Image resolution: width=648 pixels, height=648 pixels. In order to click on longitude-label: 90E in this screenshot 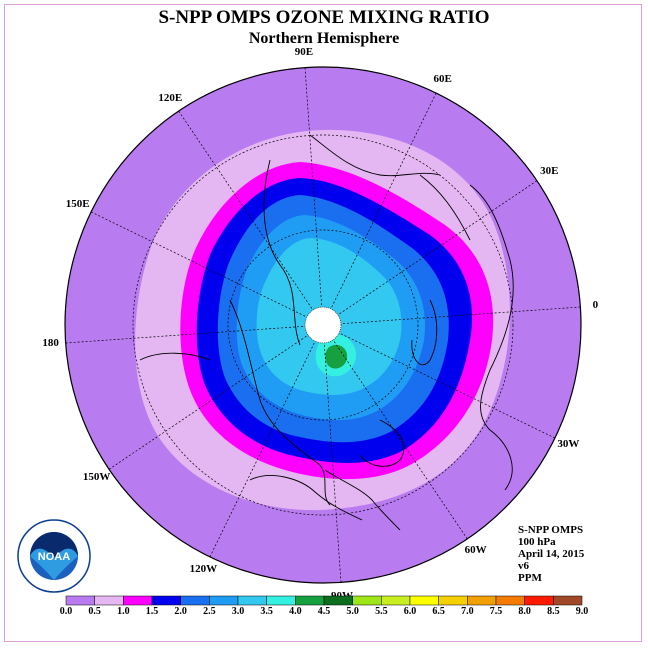, I will do `click(304, 51)`.